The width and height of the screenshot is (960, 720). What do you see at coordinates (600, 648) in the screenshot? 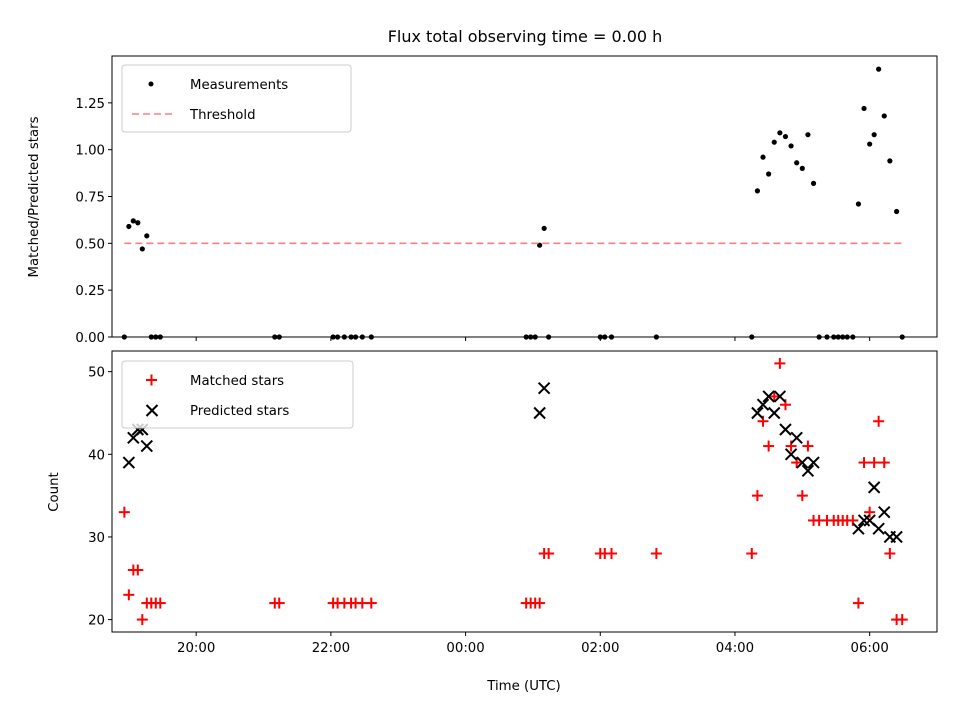
I see `x-tick-label: 02:00` at bounding box center [600, 648].